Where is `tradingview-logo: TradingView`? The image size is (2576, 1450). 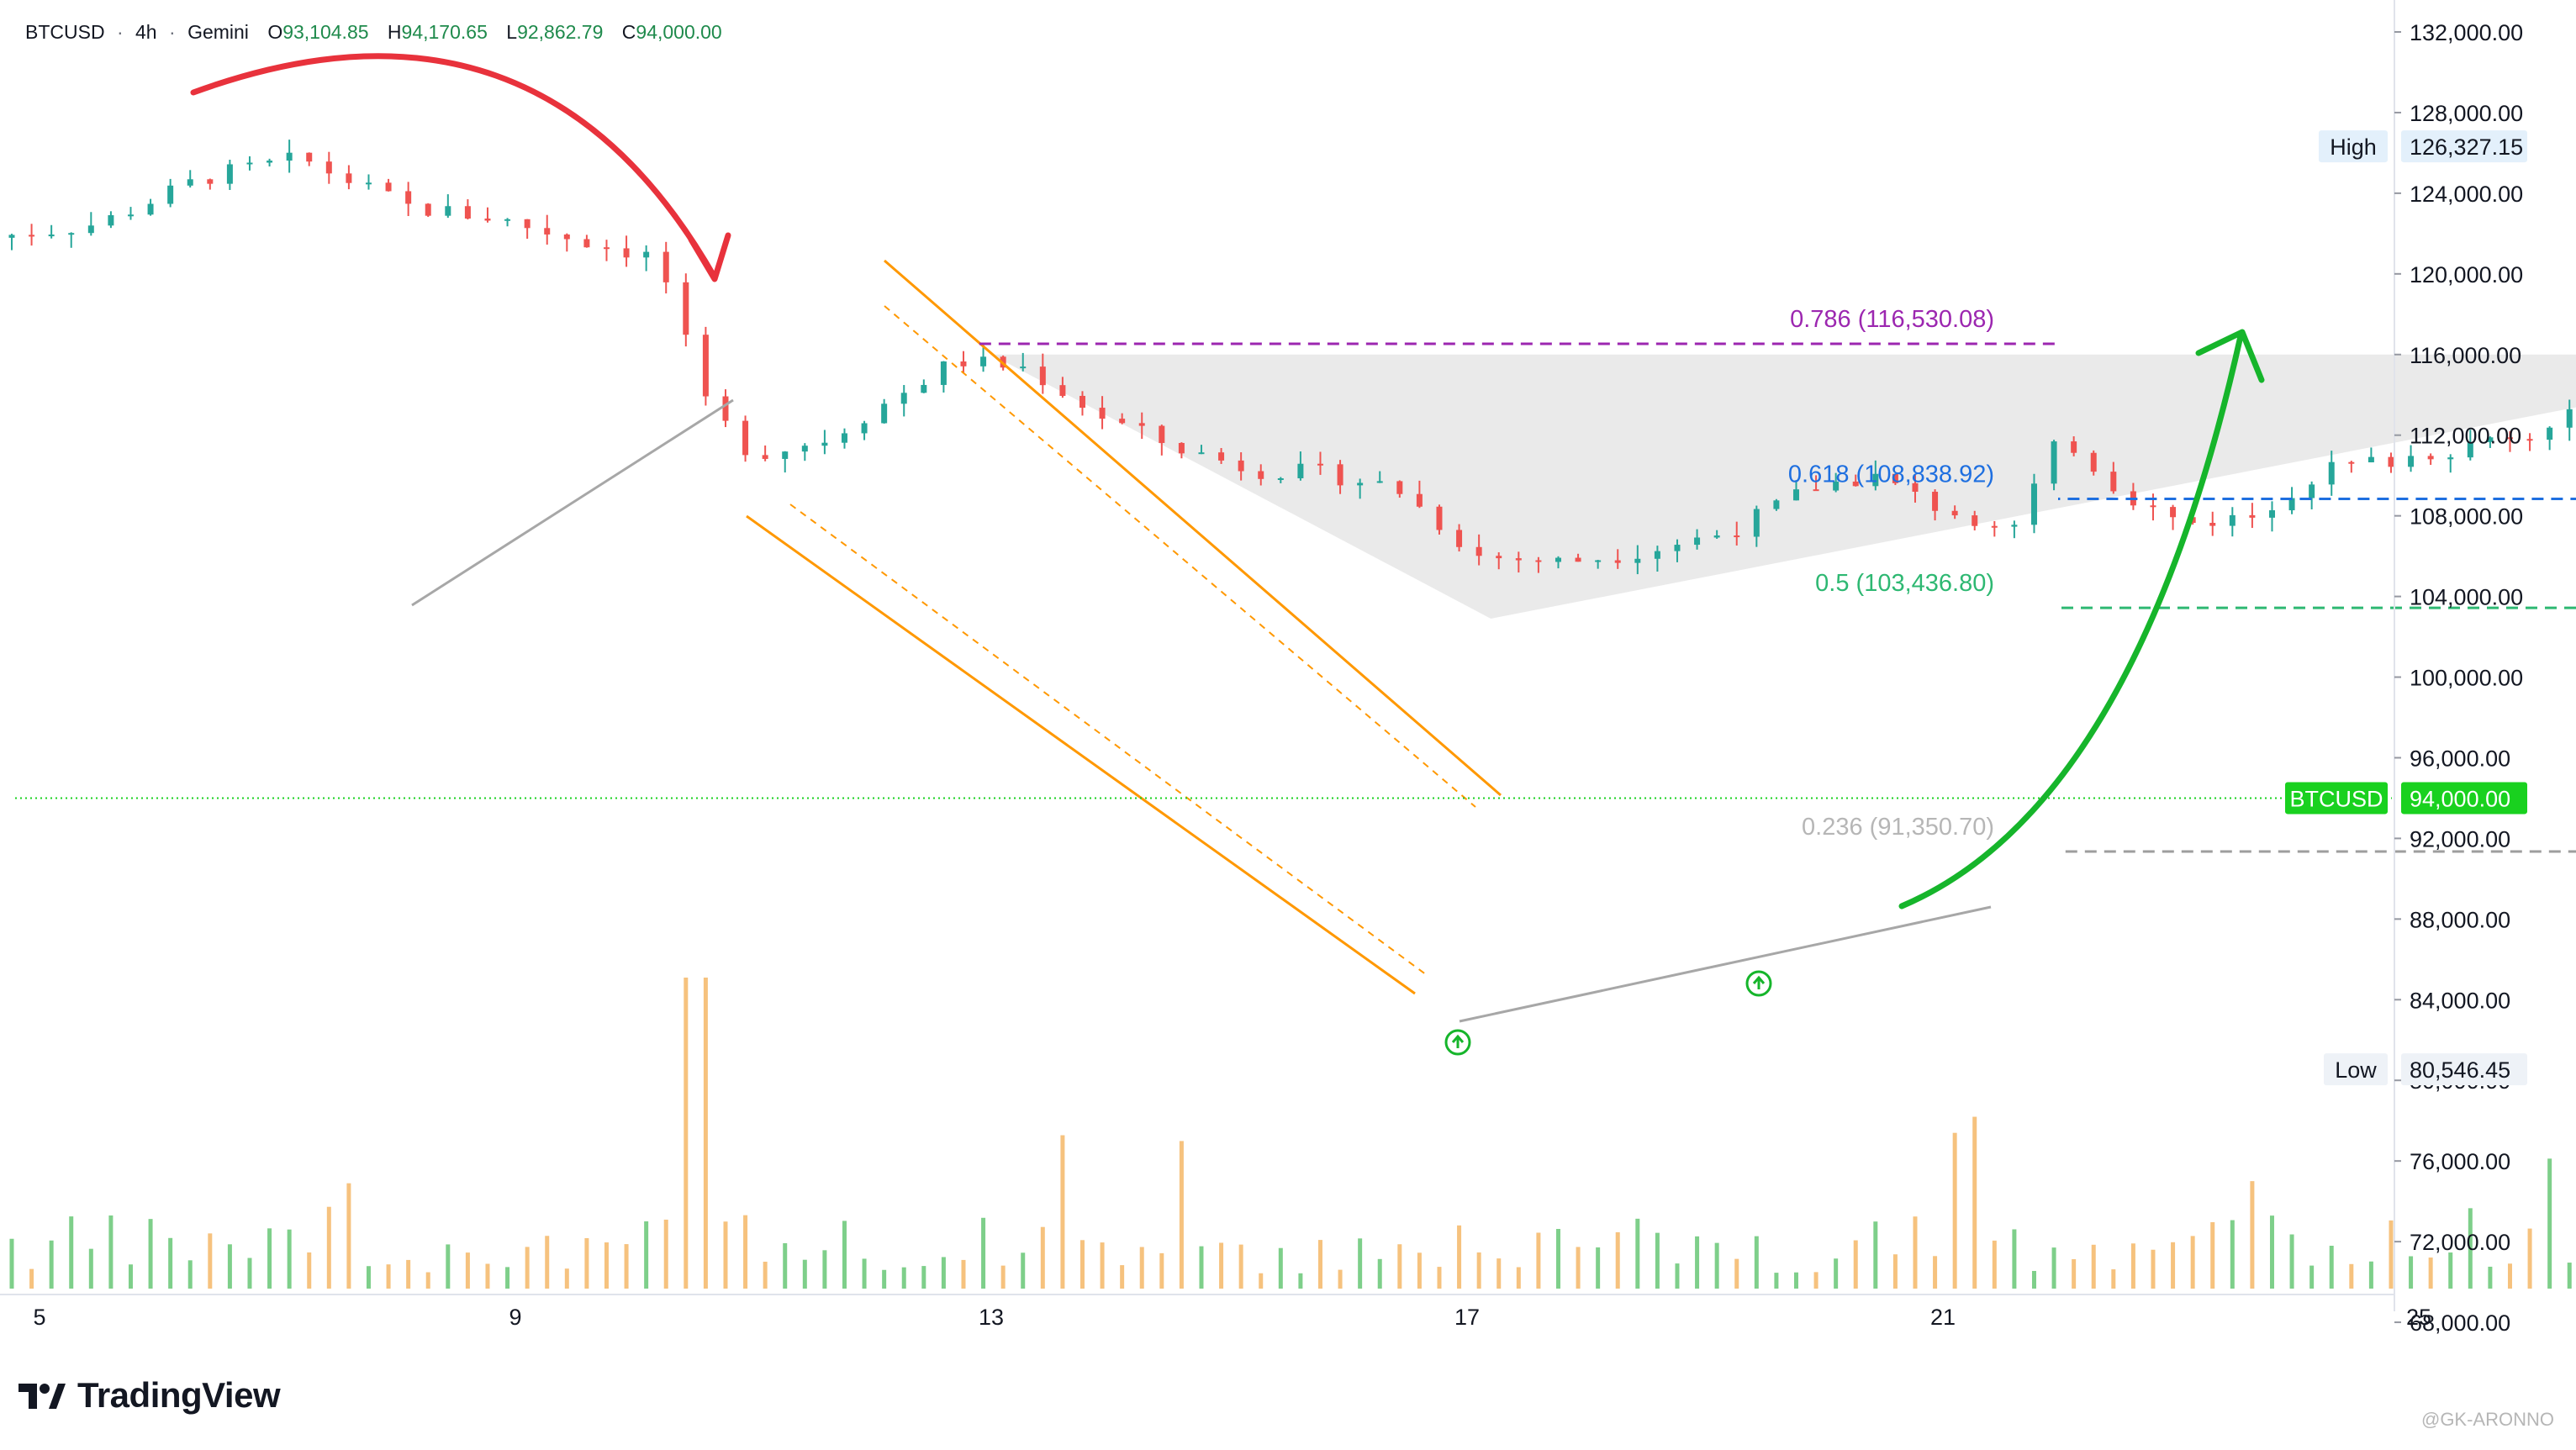
tradingview-logo: TradingView is located at coordinates (149, 1395).